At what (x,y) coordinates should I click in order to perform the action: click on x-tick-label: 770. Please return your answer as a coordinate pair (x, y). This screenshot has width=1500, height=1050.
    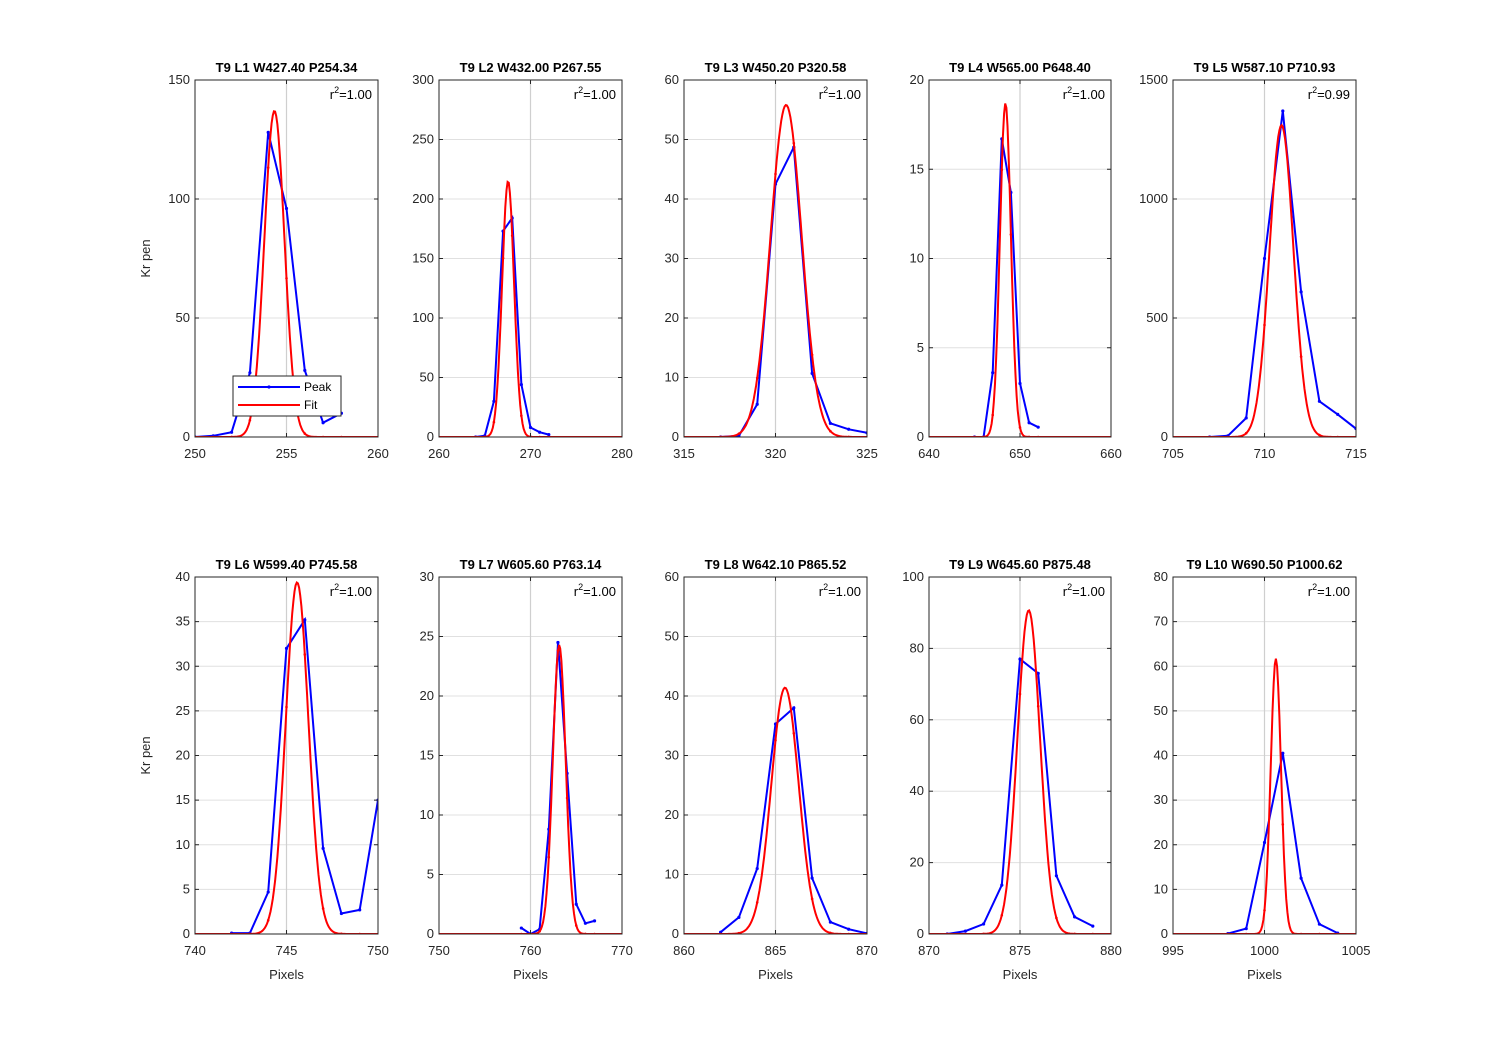
    Looking at the image, I should click on (622, 950).